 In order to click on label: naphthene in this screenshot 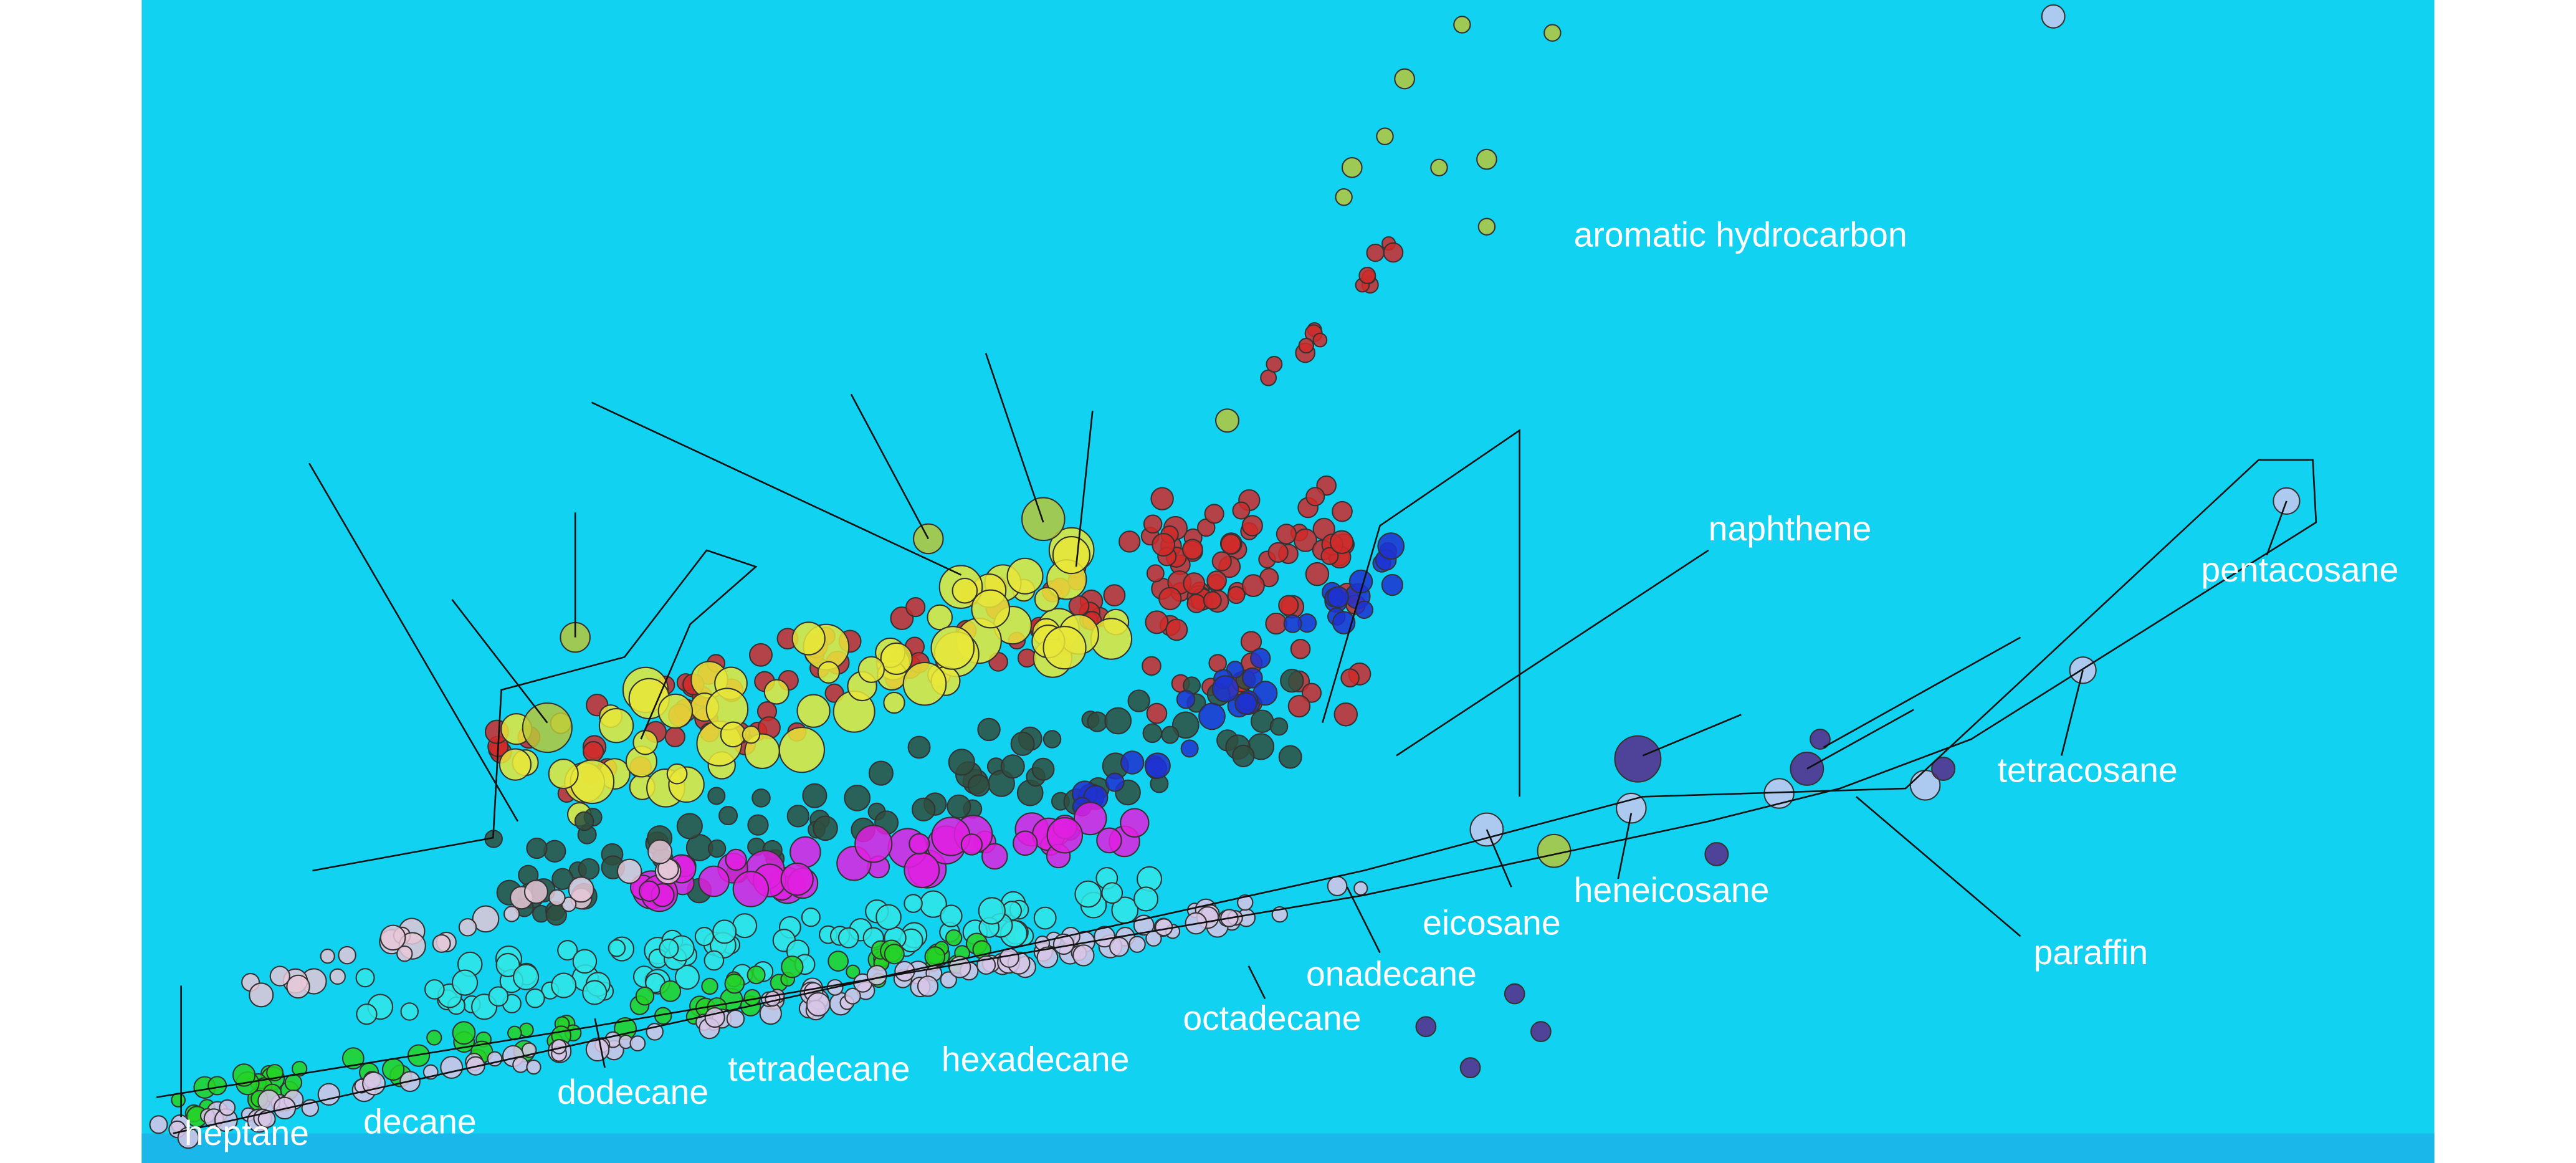, I will do `click(1791, 528)`.